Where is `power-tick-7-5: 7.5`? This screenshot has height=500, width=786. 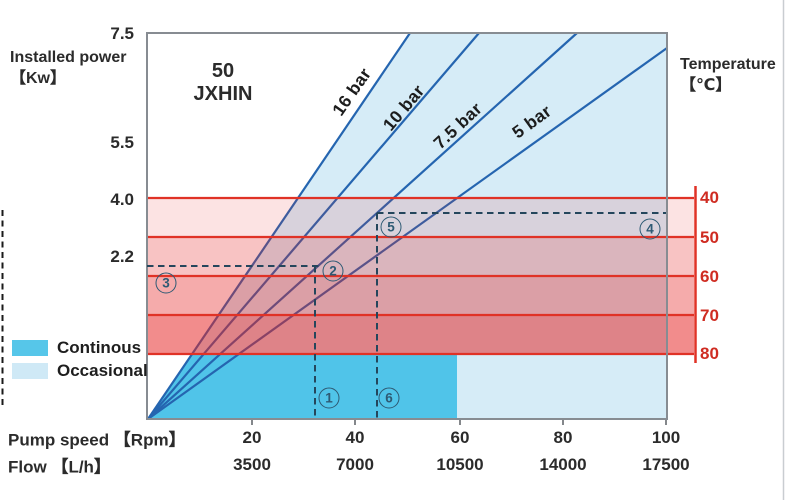 power-tick-7-5: 7.5 is located at coordinates (122, 33).